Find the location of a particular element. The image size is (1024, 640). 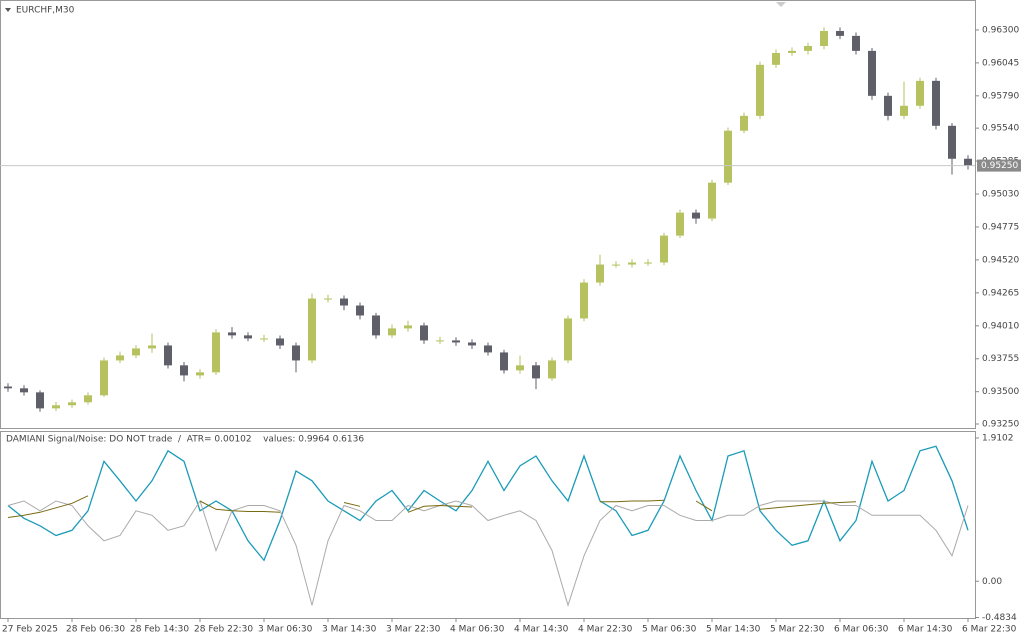

symbol-title: EURCHF,M30 is located at coordinates (45, 11).